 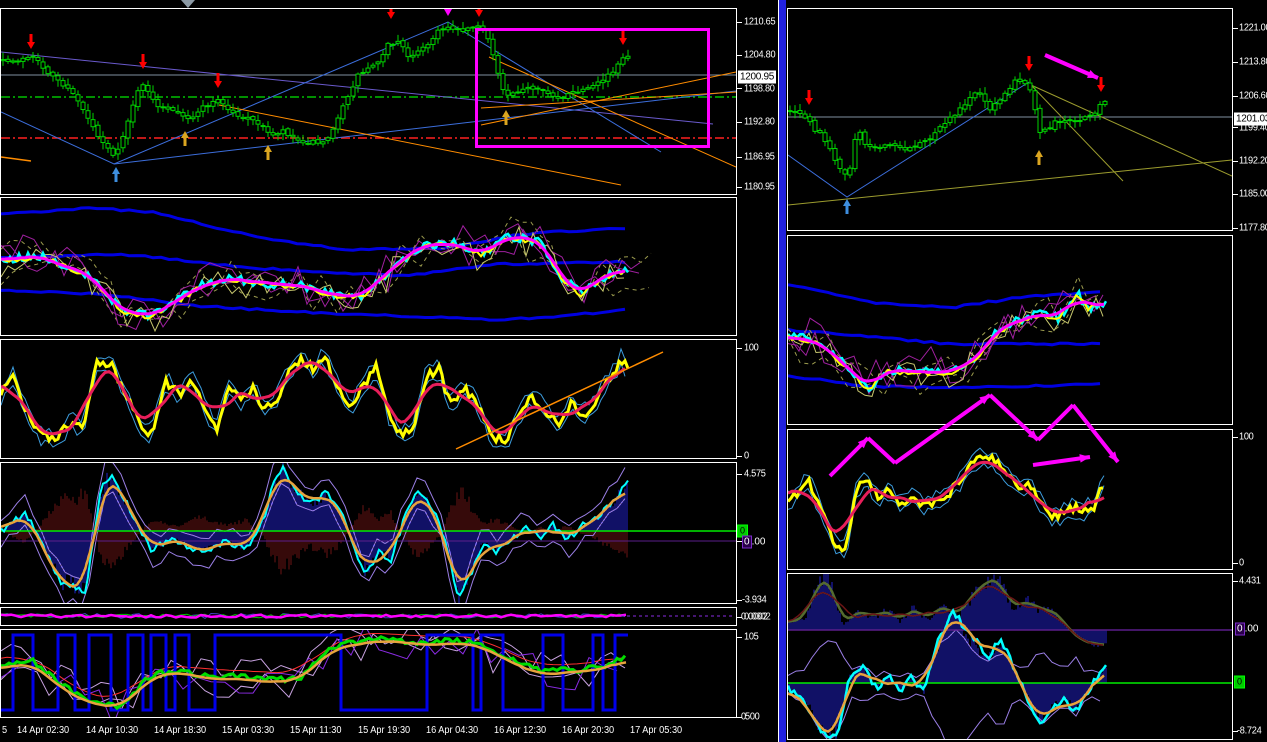 What do you see at coordinates (1253, 161) in the screenshot?
I see `price-label: 1192.20` at bounding box center [1253, 161].